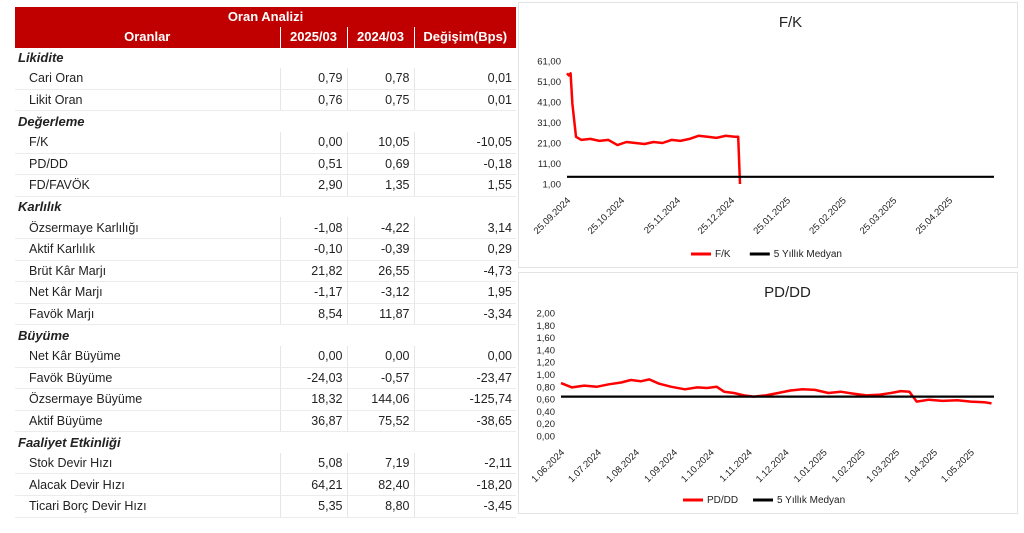 The height and width of the screenshot is (533, 1024). I want to click on x-tick-label: 1.01.2025, so click(811, 466).